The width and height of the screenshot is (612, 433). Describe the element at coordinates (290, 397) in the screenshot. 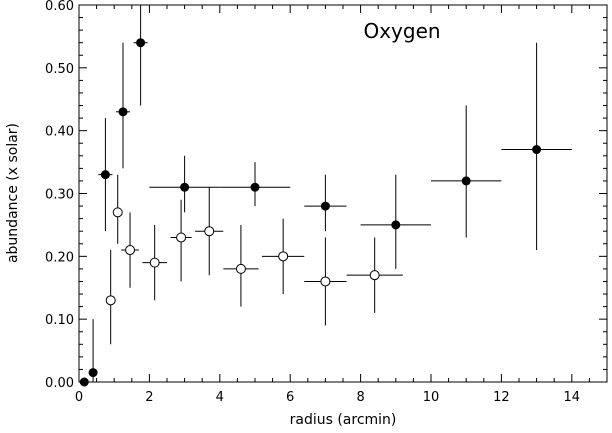

I see `x-tick-label: 6` at that location.